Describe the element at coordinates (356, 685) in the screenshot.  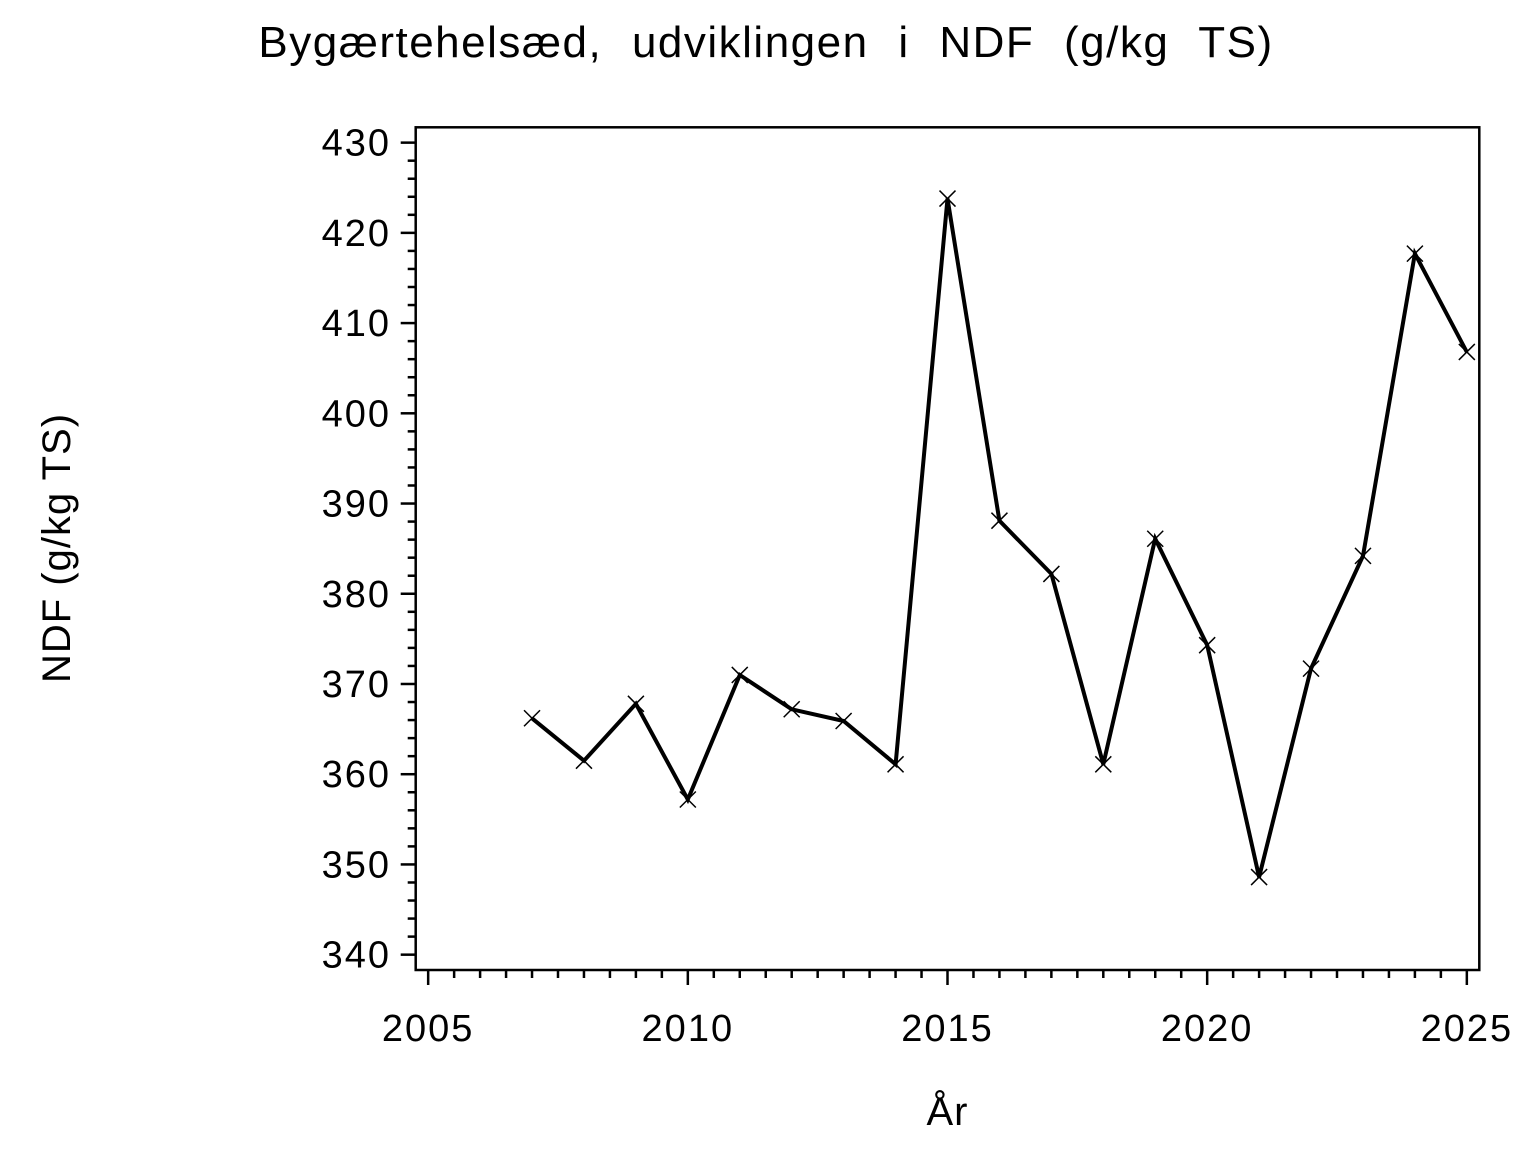
I see `y-tick-label: 370` at that location.